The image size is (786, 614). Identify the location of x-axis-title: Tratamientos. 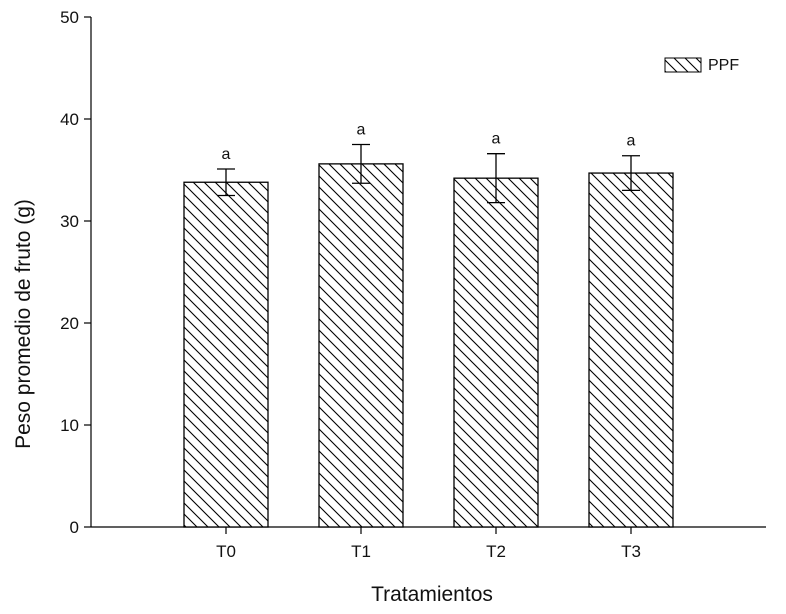
(432, 594).